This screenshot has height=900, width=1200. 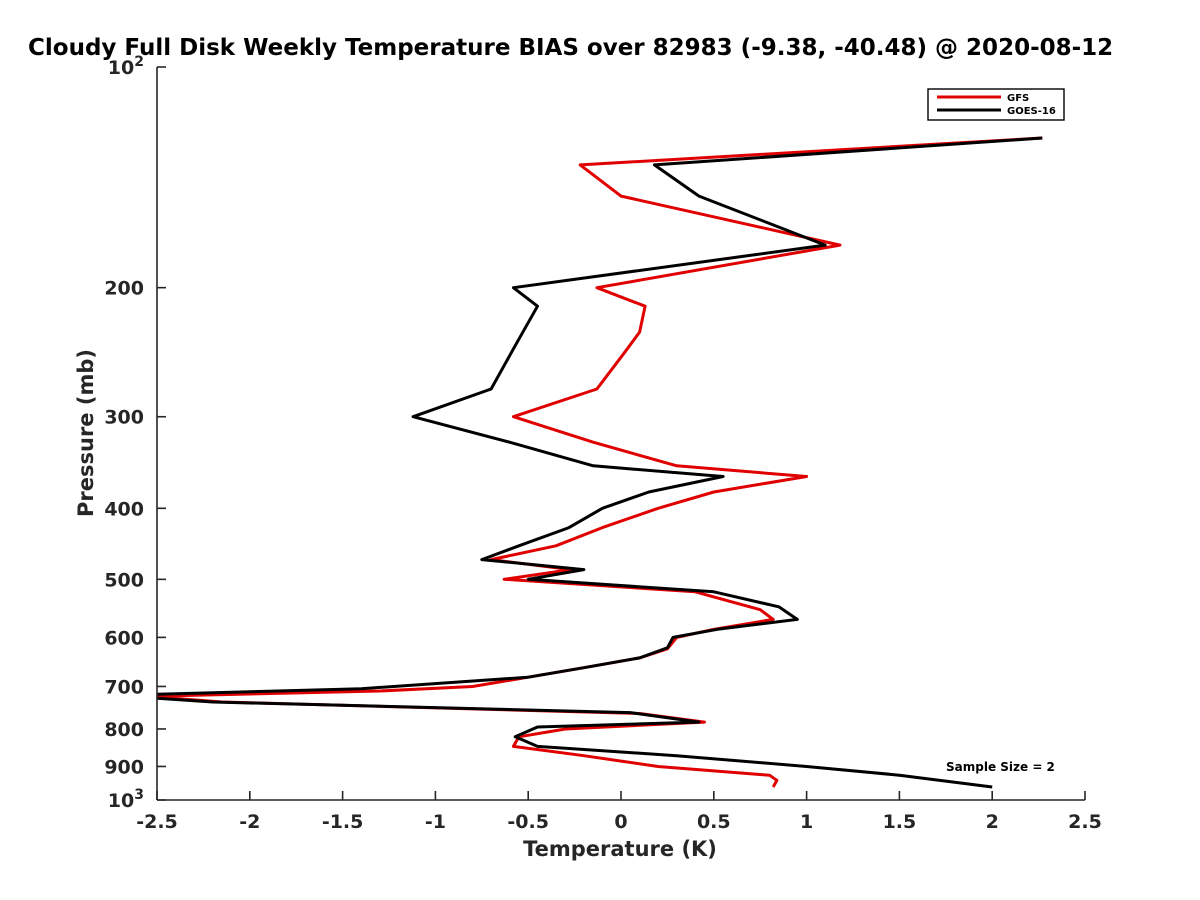 I want to click on x-tick-label: 0.5, so click(x=714, y=822).